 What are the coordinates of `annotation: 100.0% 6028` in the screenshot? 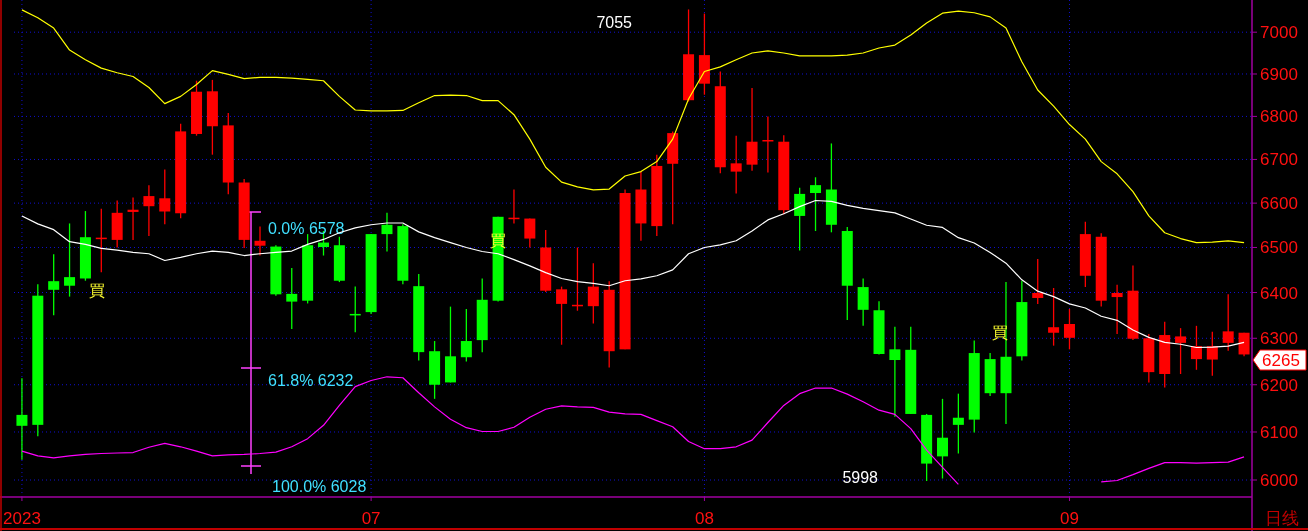 It's located at (319, 486).